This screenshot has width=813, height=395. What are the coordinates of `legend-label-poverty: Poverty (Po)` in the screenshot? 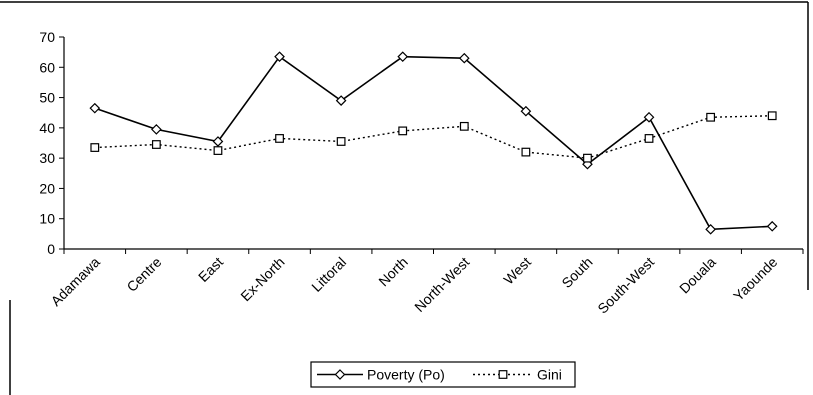 It's located at (406, 375).